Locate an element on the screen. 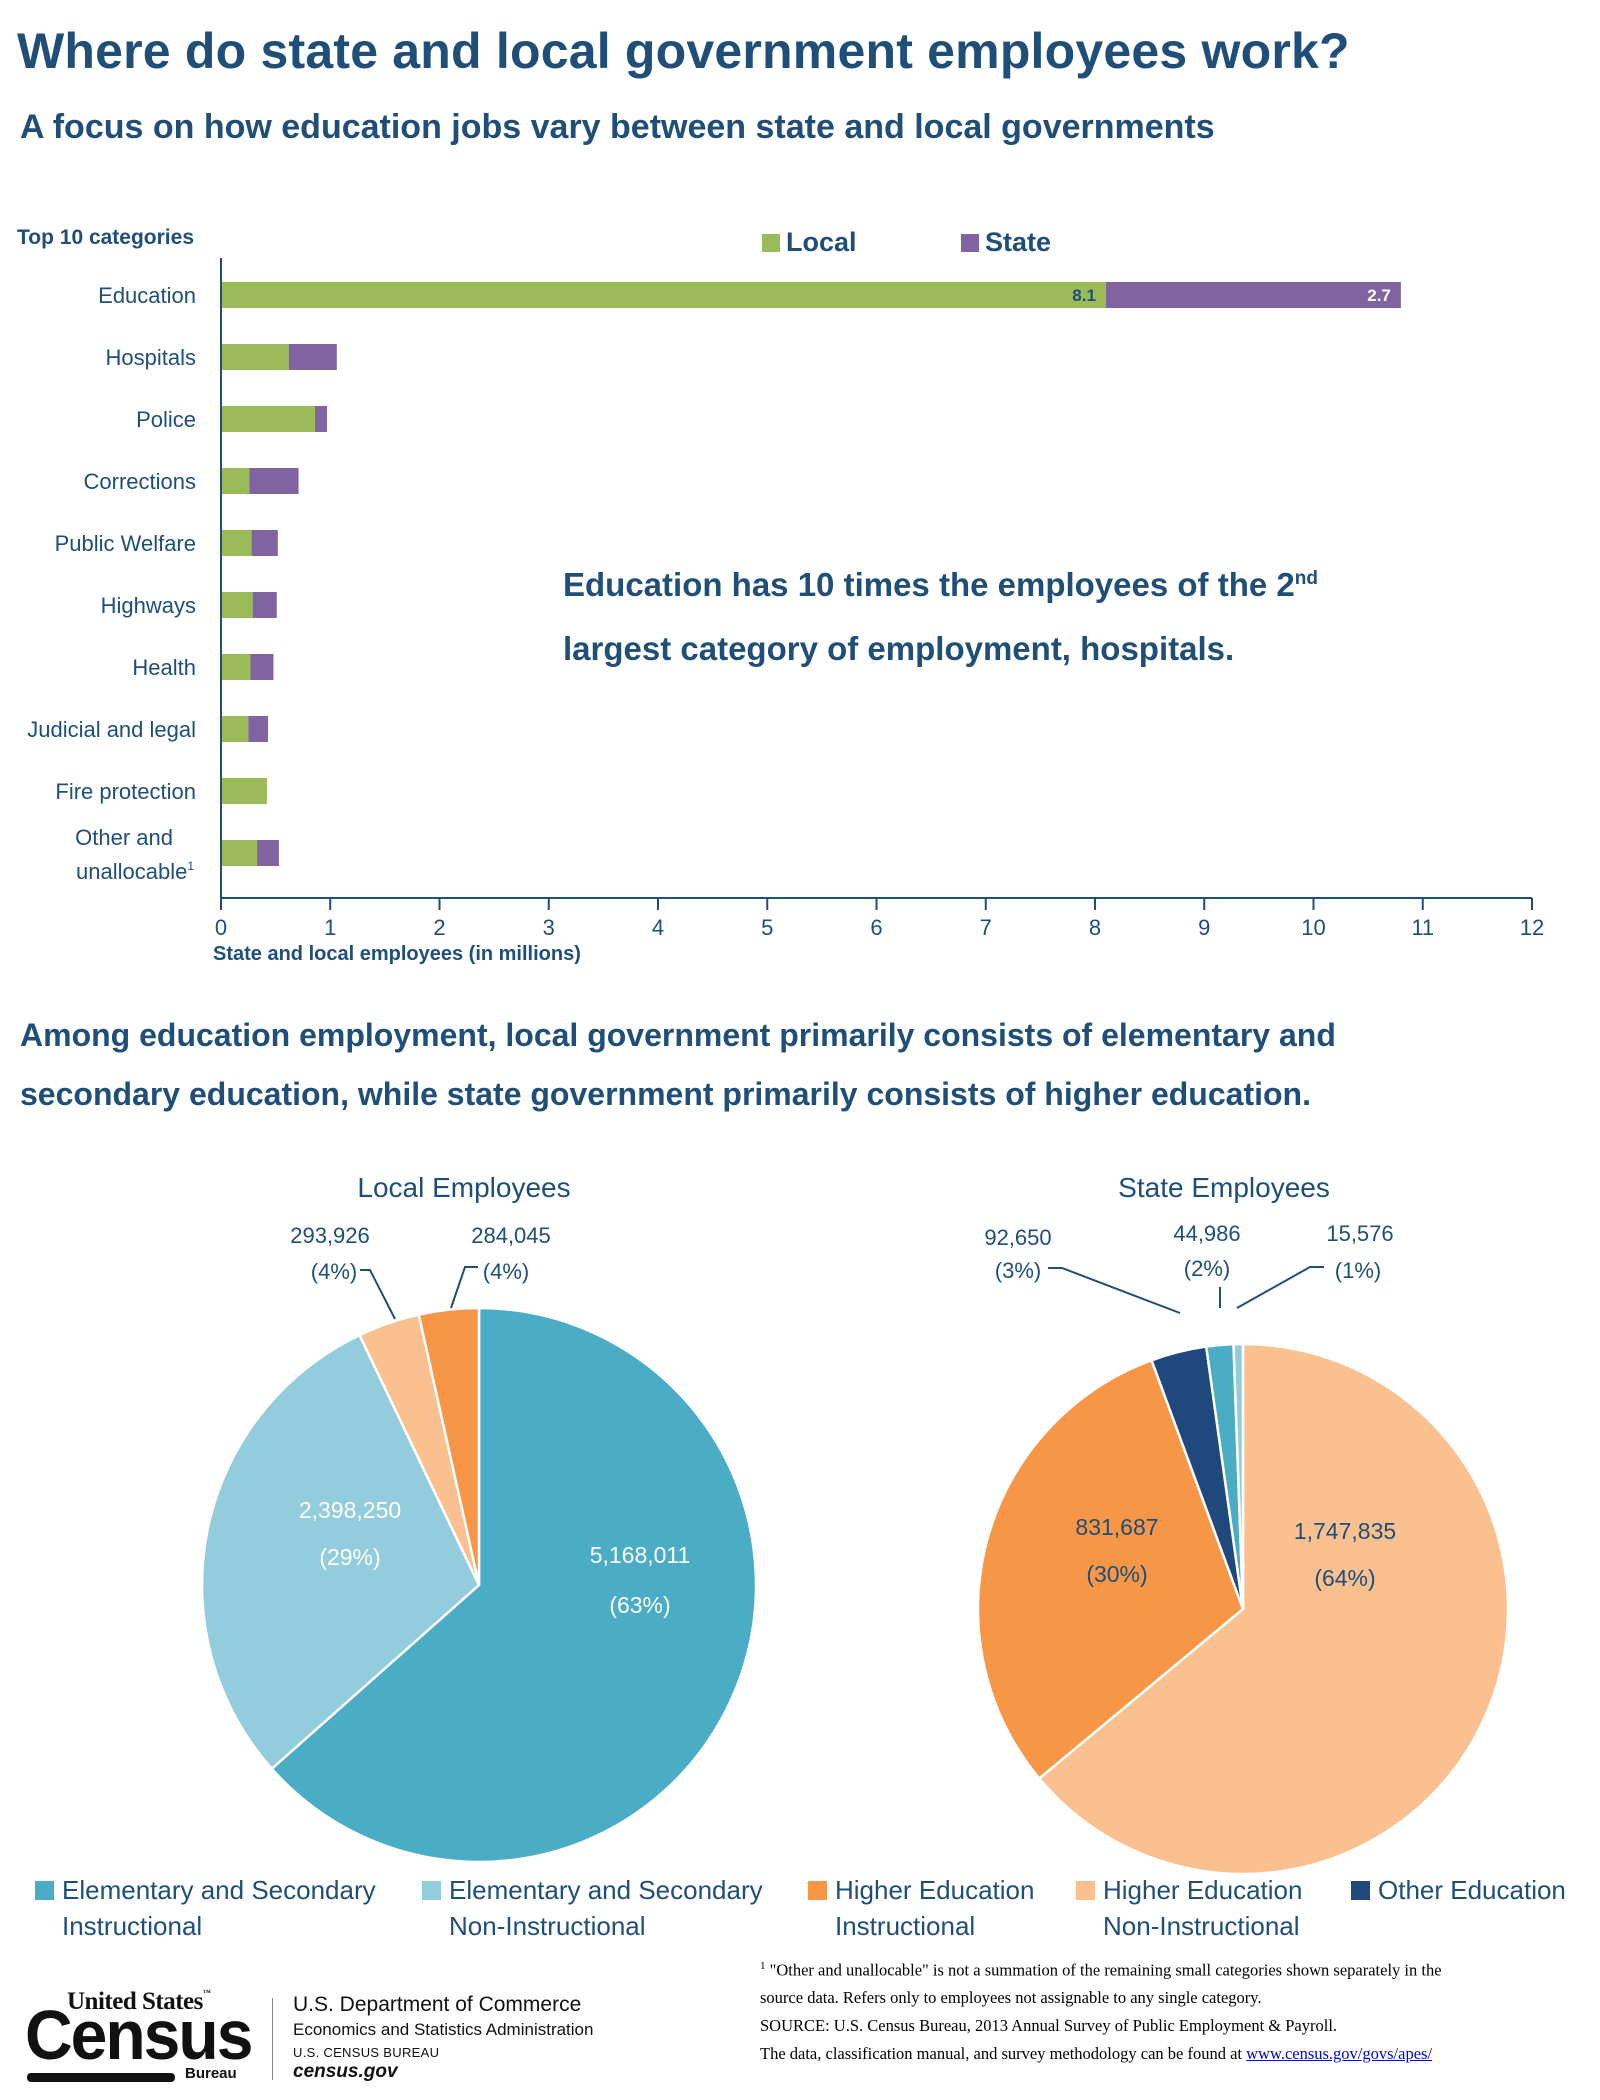 This screenshot has height=2100, width=1600. slice-value-label: 293,926 is located at coordinates (330, 1235).